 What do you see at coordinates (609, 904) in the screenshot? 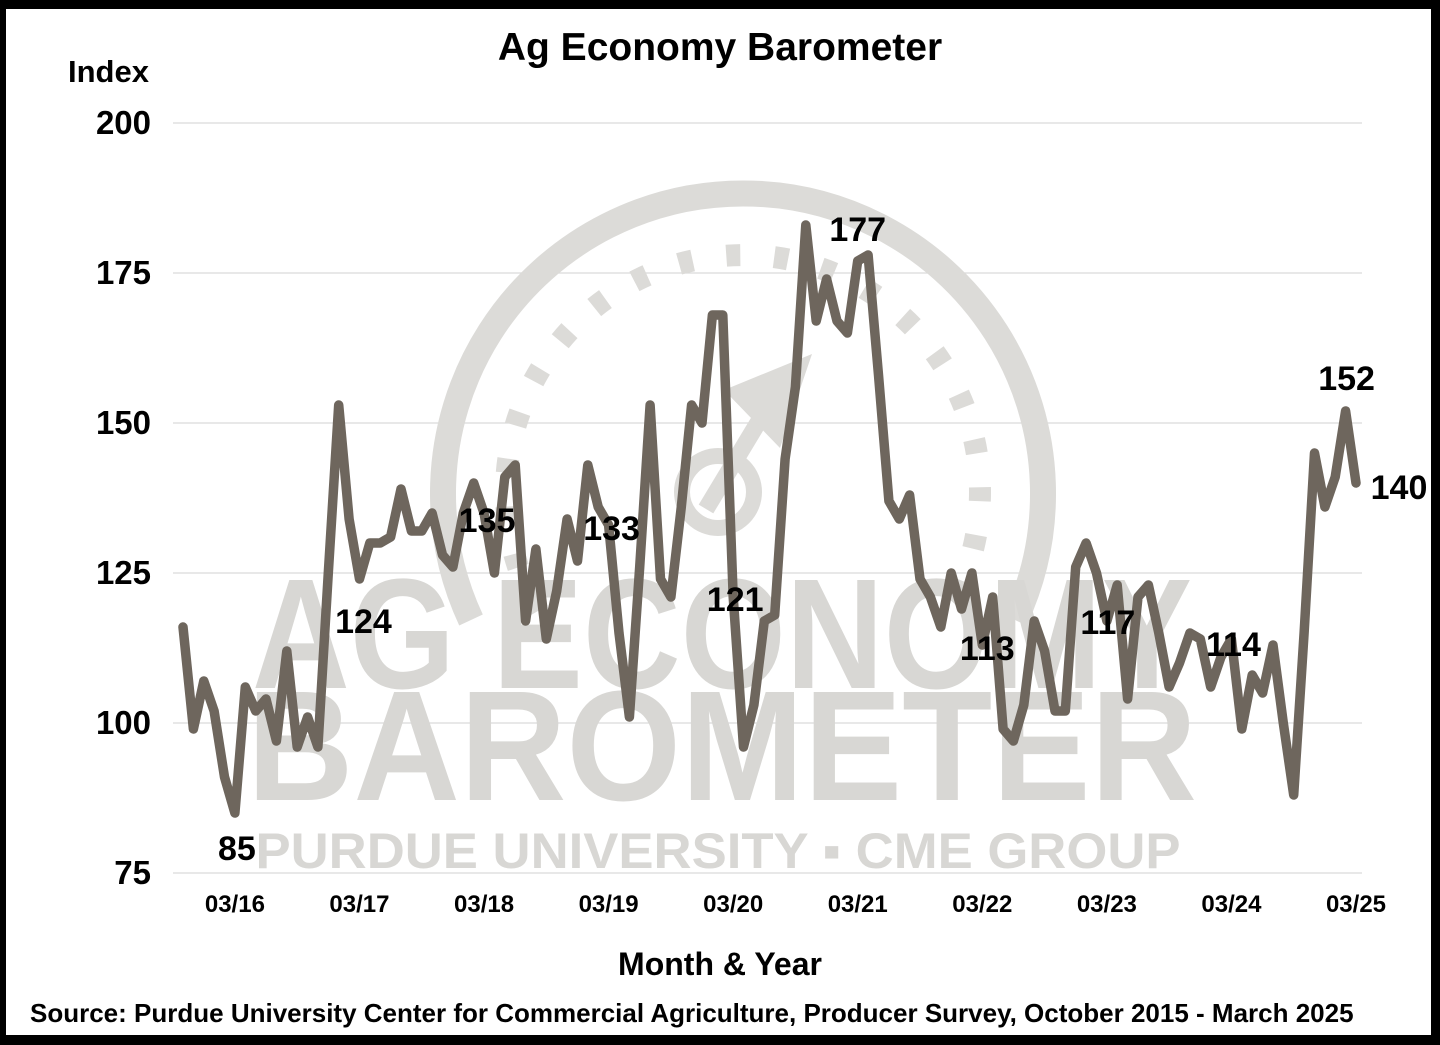
I see `x-tick-label: 03/19` at bounding box center [609, 904].